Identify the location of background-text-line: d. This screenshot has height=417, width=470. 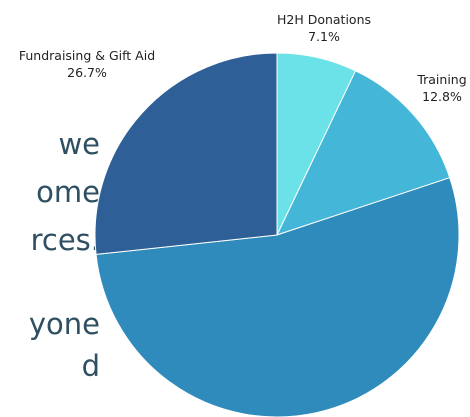
(90, 366).